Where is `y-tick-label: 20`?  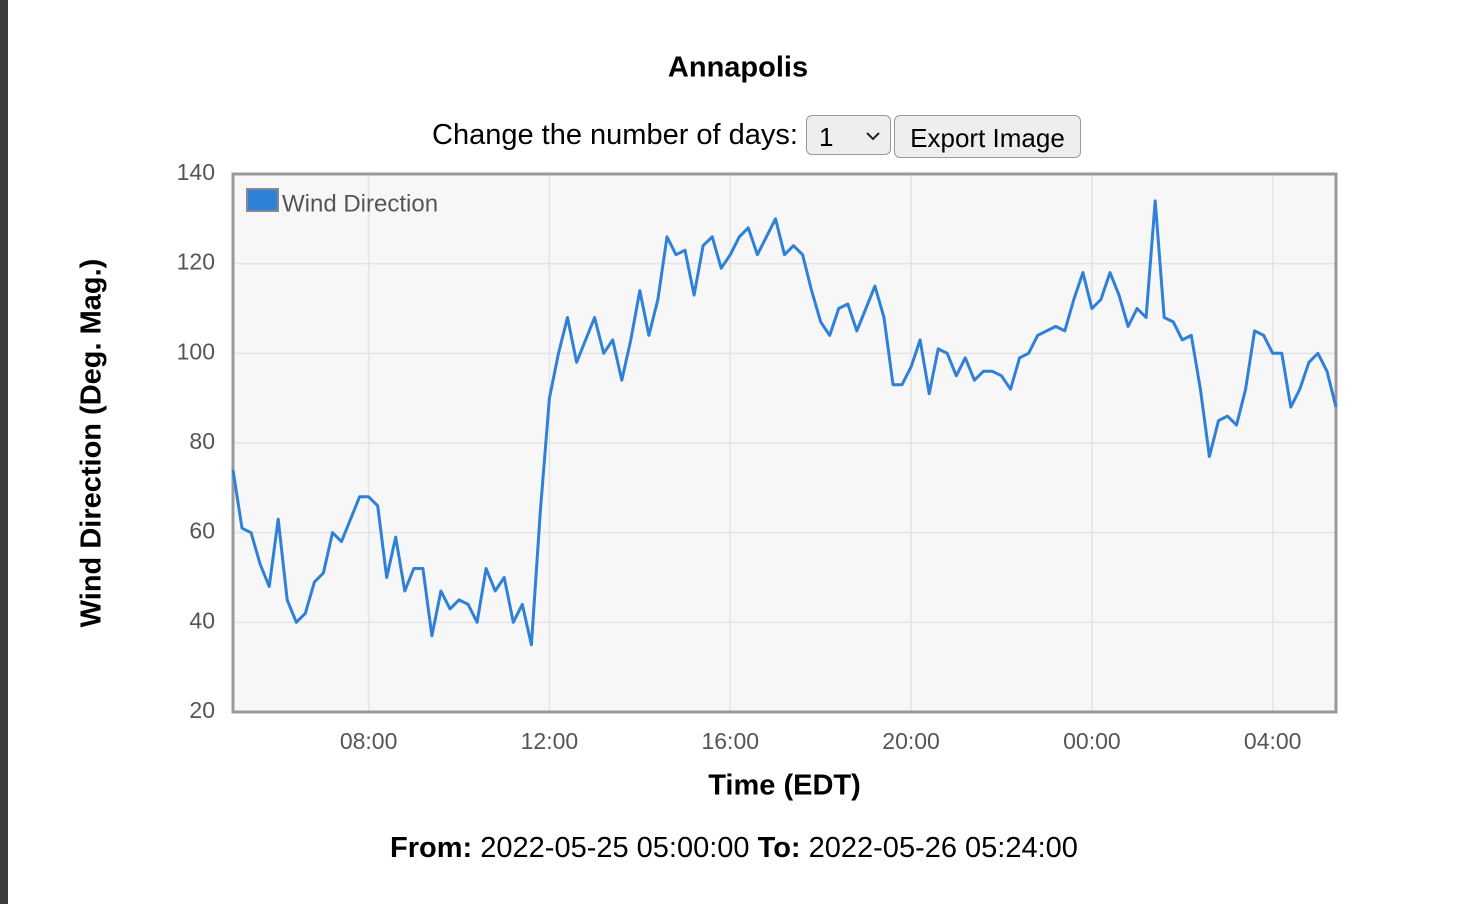 y-tick-label: 20 is located at coordinates (202, 710).